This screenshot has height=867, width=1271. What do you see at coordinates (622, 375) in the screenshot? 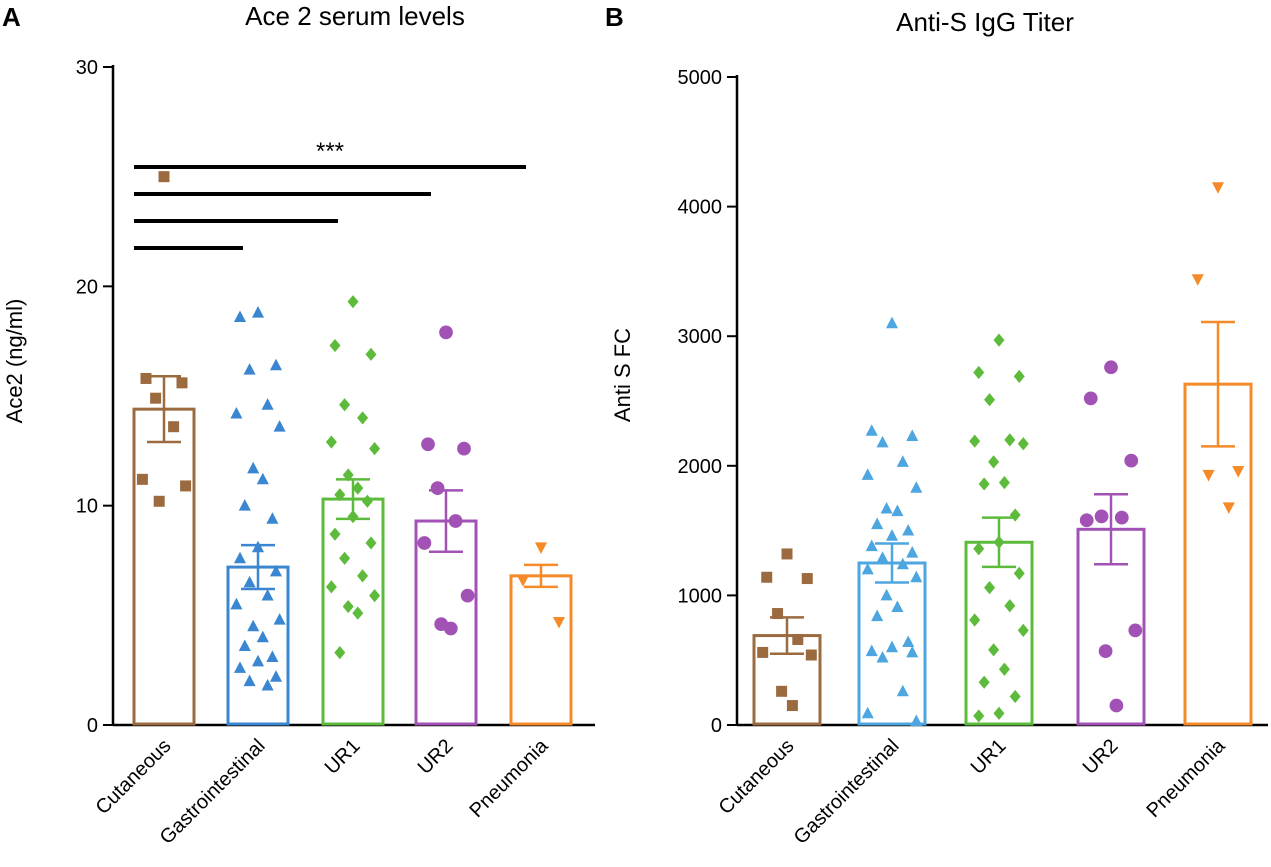
I see `chart-b-ylabel: Anti S FC` at bounding box center [622, 375].